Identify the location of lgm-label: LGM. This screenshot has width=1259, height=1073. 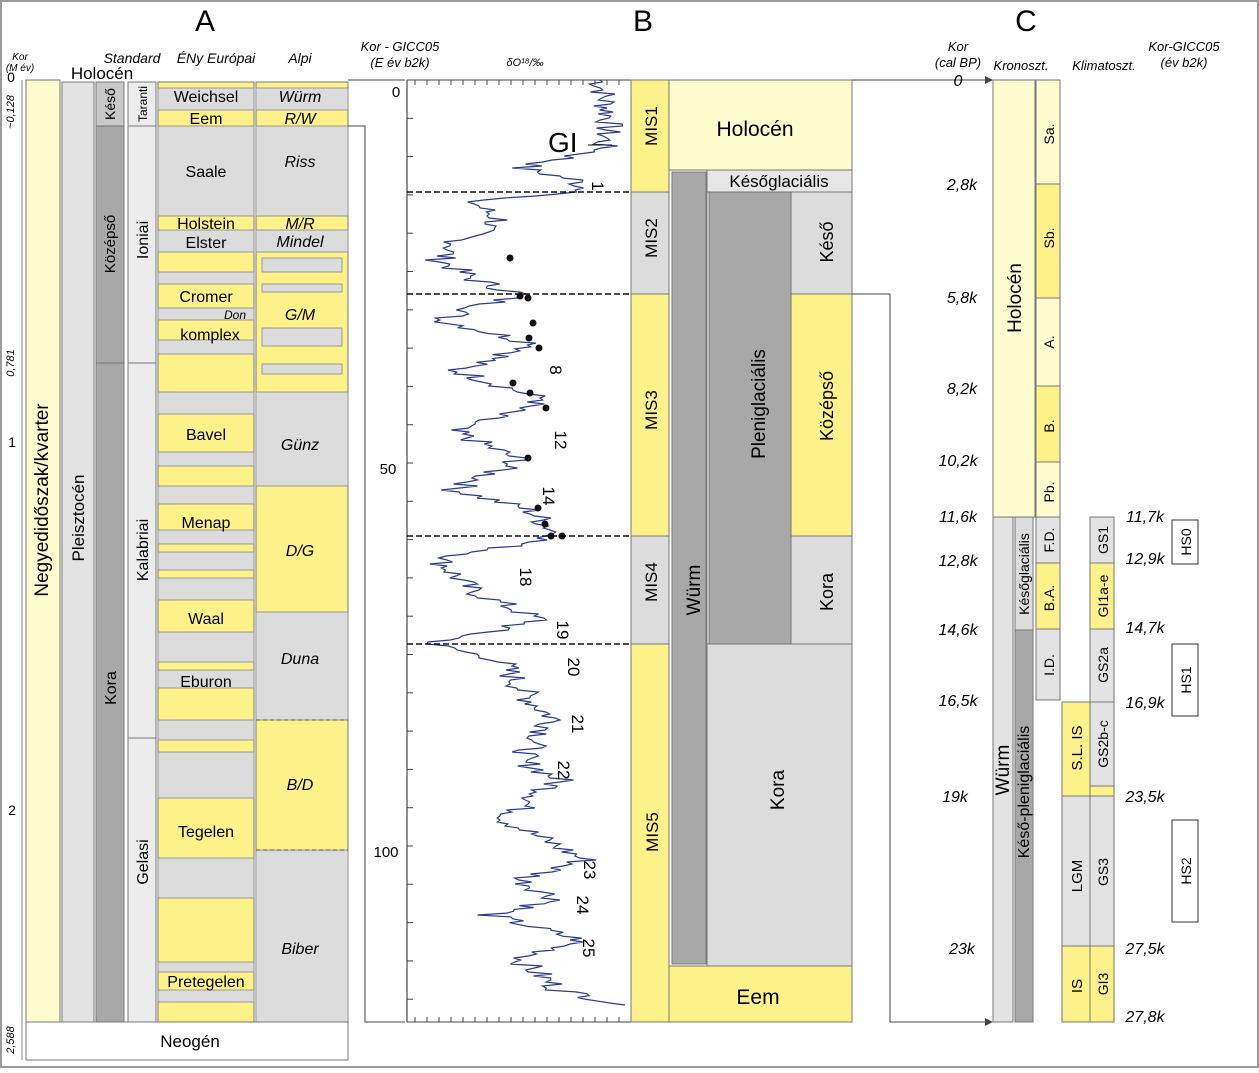
(1077, 876).